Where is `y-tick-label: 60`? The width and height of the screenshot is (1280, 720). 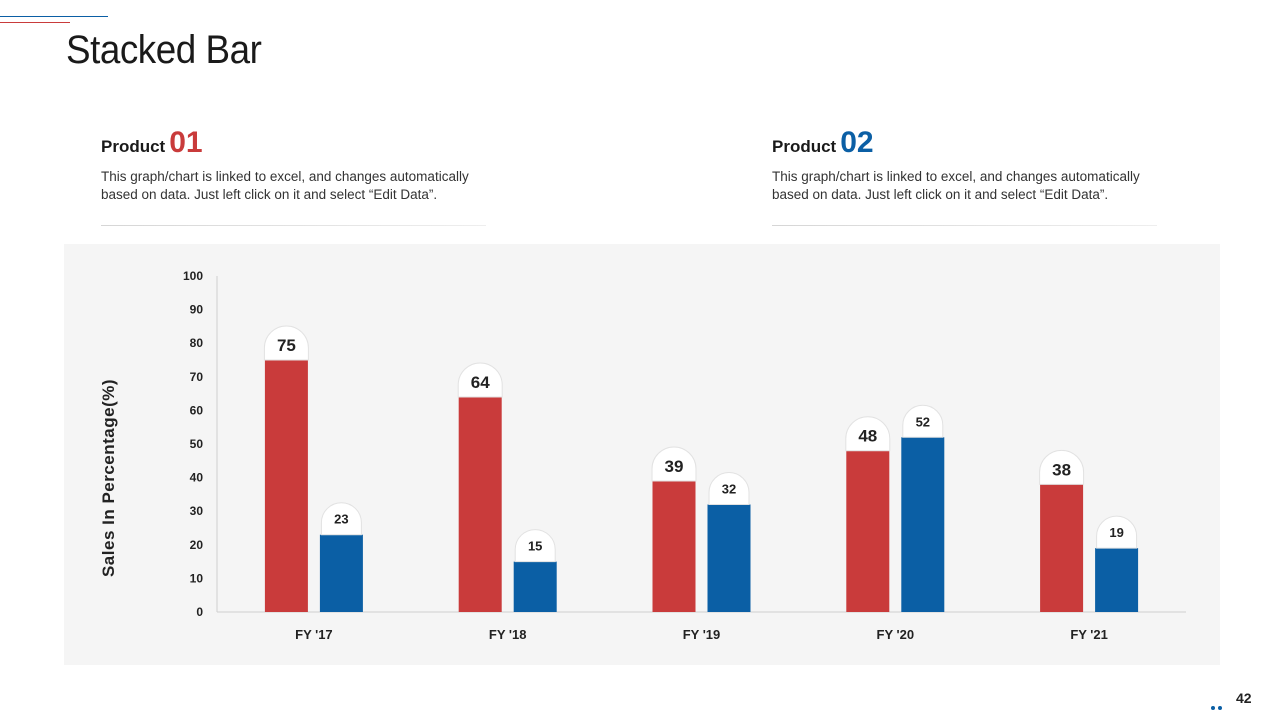
y-tick-label: 60 is located at coordinates (197, 410).